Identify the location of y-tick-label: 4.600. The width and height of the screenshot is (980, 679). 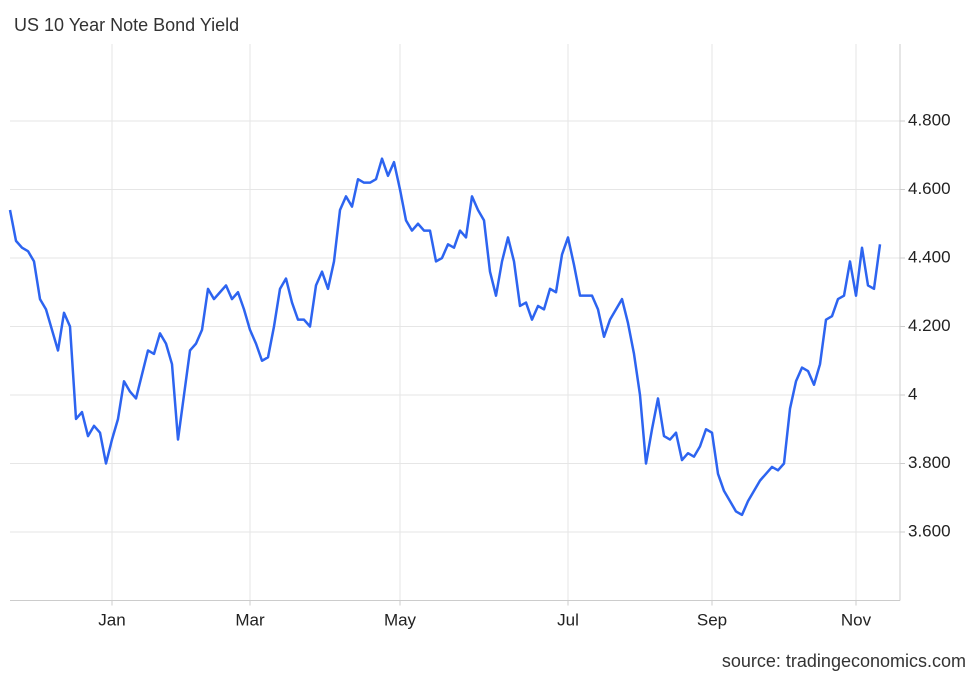
(929, 188).